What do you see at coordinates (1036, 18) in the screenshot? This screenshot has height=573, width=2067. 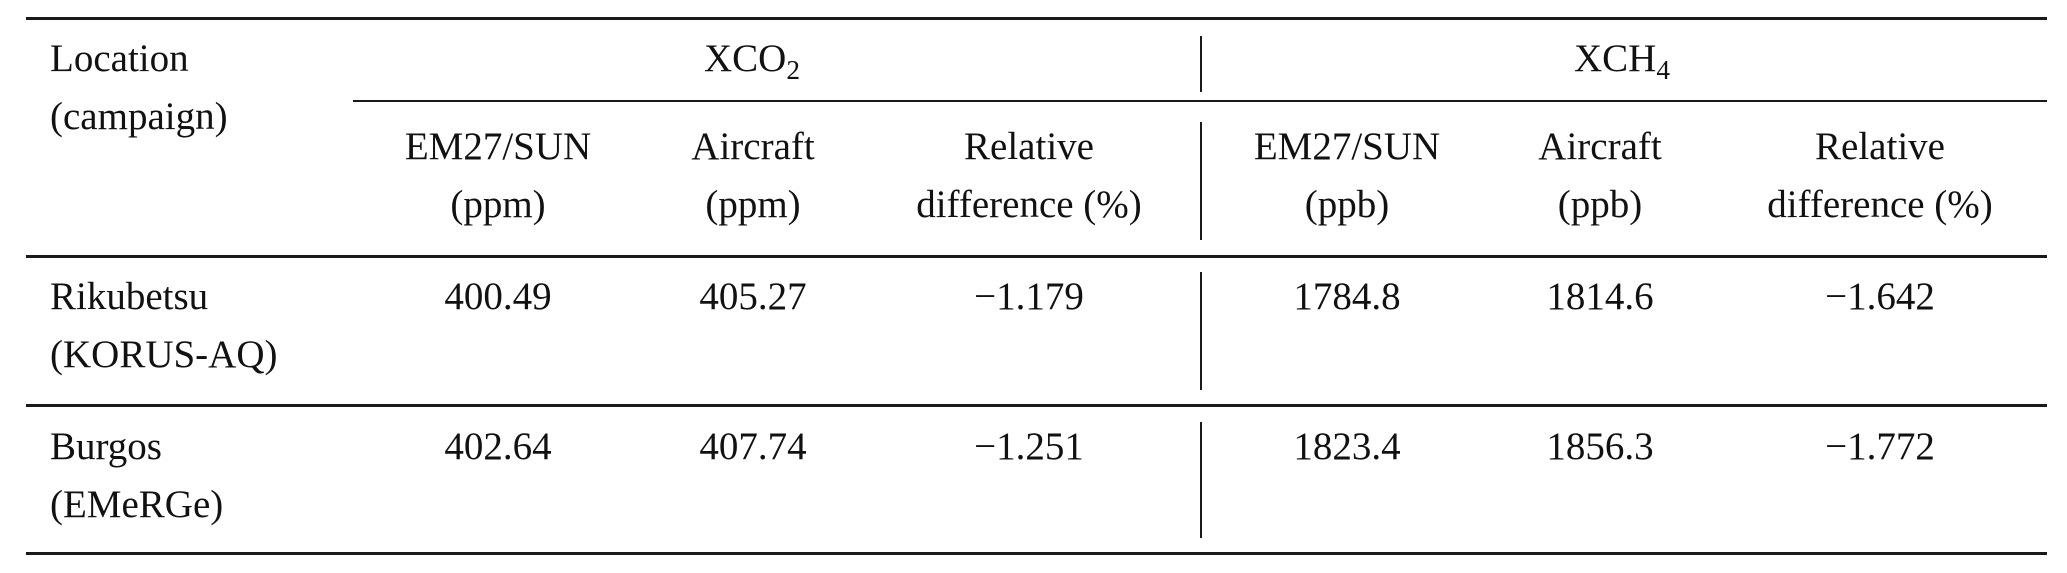 I see `top-rule` at bounding box center [1036, 18].